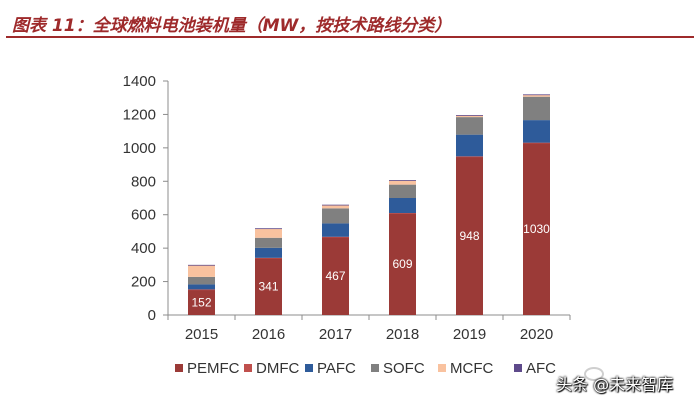 This screenshot has width=700, height=406. What do you see at coordinates (469, 157) in the screenshot?
I see `bar-dmfc-2019` at bounding box center [469, 157].